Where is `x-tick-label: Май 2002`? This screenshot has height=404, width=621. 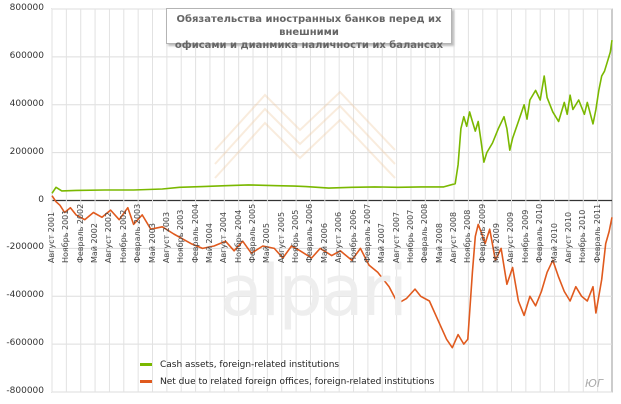 x-tick-label: Май 2002 is located at coordinates (95, 242).